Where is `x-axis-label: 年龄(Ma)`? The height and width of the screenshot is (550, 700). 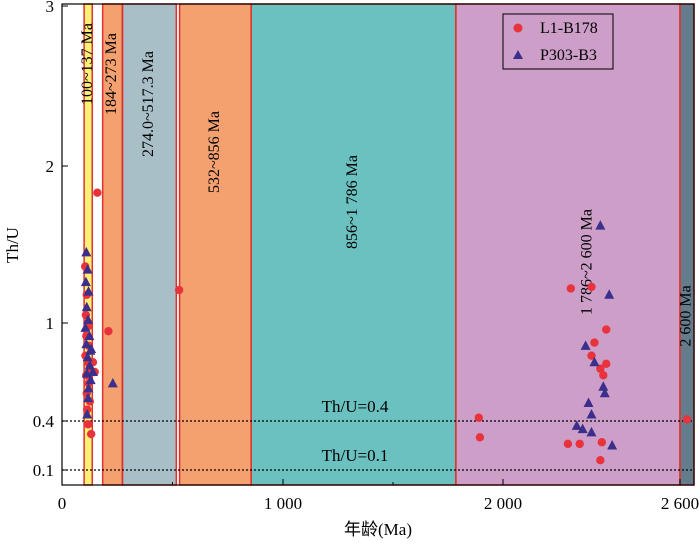
x-axis-label: 年龄(Ma) is located at coordinates (378, 529).